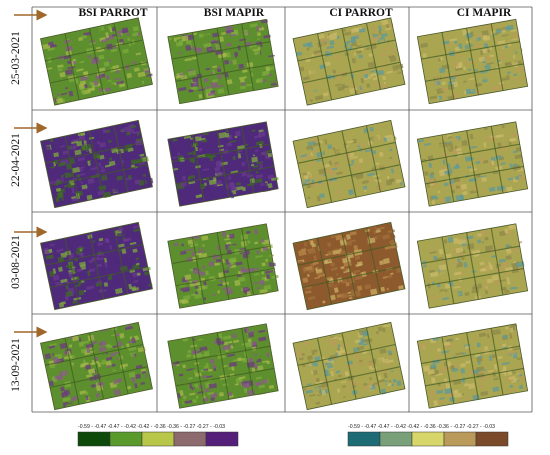  I want to click on field-map-r1-c2, so click(223, 61).